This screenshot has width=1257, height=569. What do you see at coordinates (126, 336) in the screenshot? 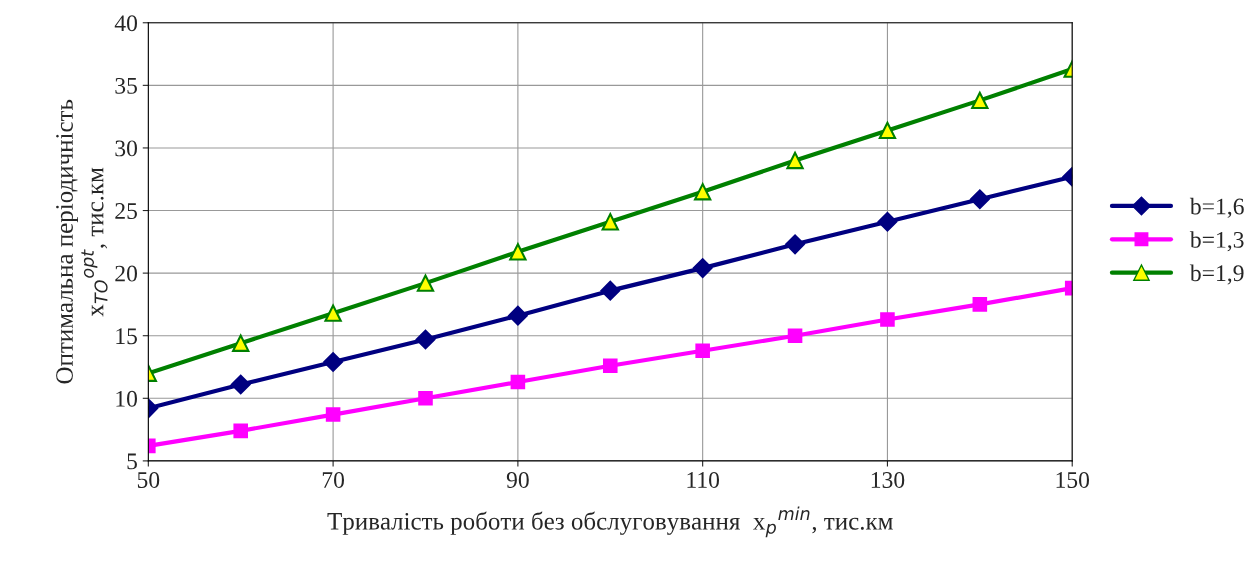
I see `y-tick-label: 15` at bounding box center [126, 336].